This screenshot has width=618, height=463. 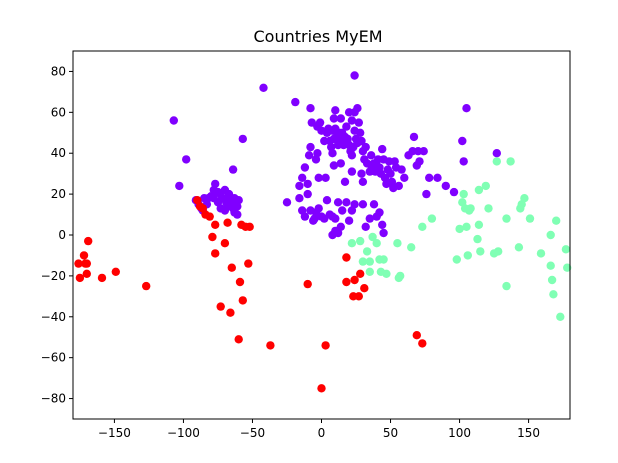 I want to click on y-tick-label: 20, so click(x=58, y=194).